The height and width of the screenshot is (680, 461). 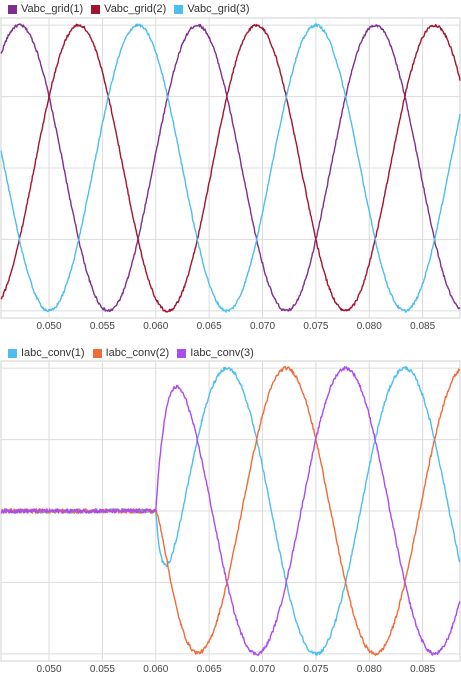 I want to click on legend-item-iabc-conv-2: Iabc_conv(2), so click(x=131, y=353).